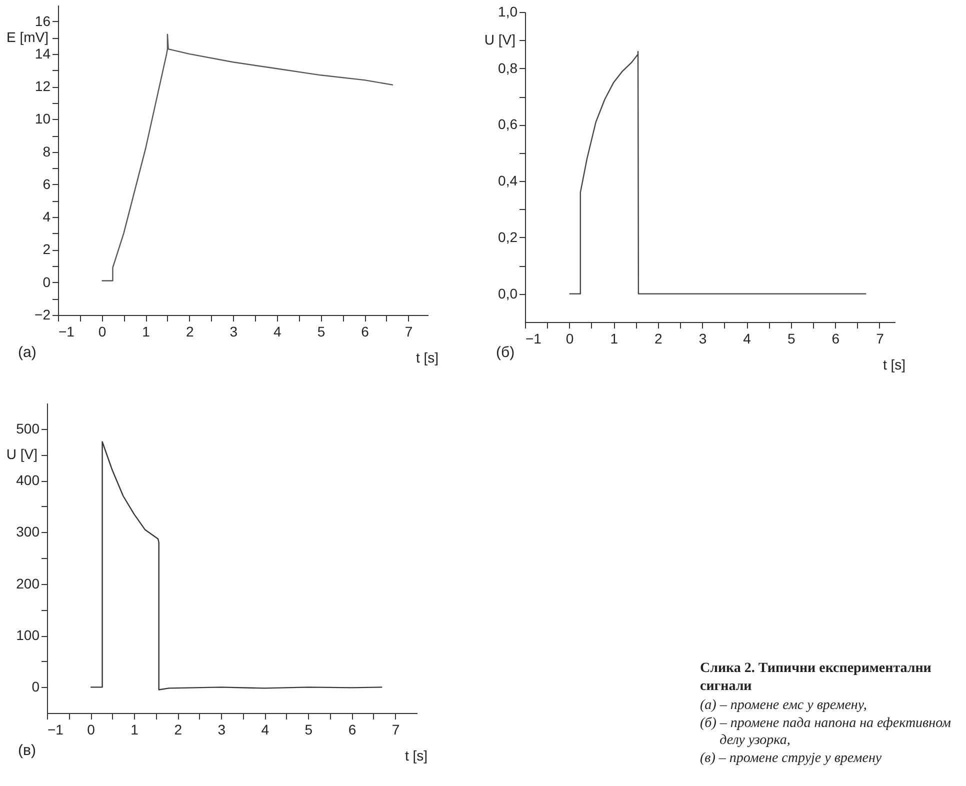 The image size is (966, 786). What do you see at coordinates (28, 428) in the screenshot?
I see `y-tick-label: 500` at bounding box center [28, 428].